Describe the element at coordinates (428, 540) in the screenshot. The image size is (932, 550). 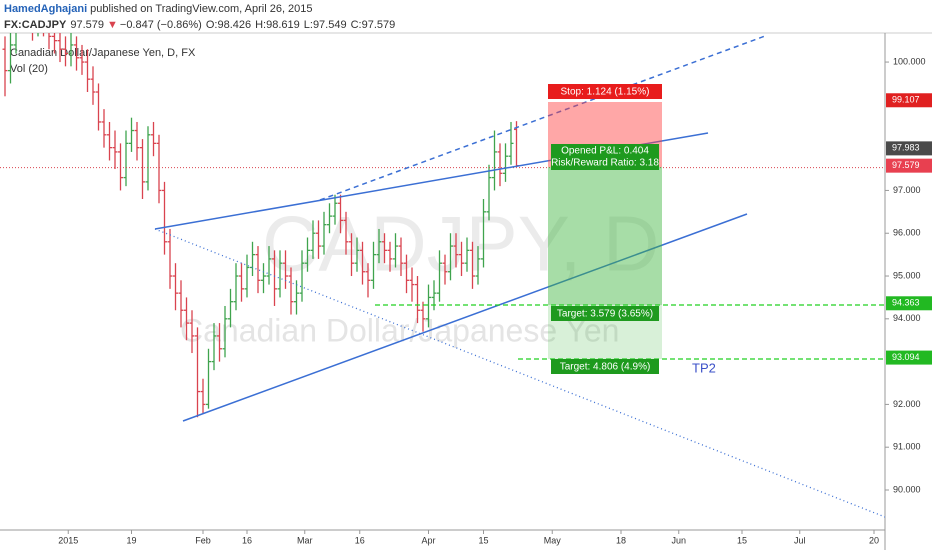
I see `x-tick-label: Apr` at that location.